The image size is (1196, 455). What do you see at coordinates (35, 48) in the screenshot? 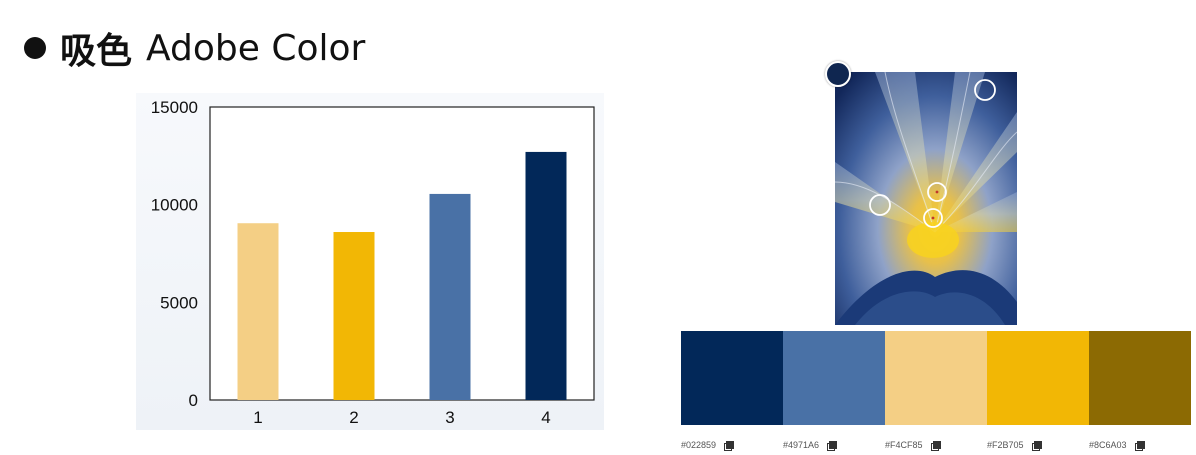
I see `bullet-icon` at bounding box center [35, 48].